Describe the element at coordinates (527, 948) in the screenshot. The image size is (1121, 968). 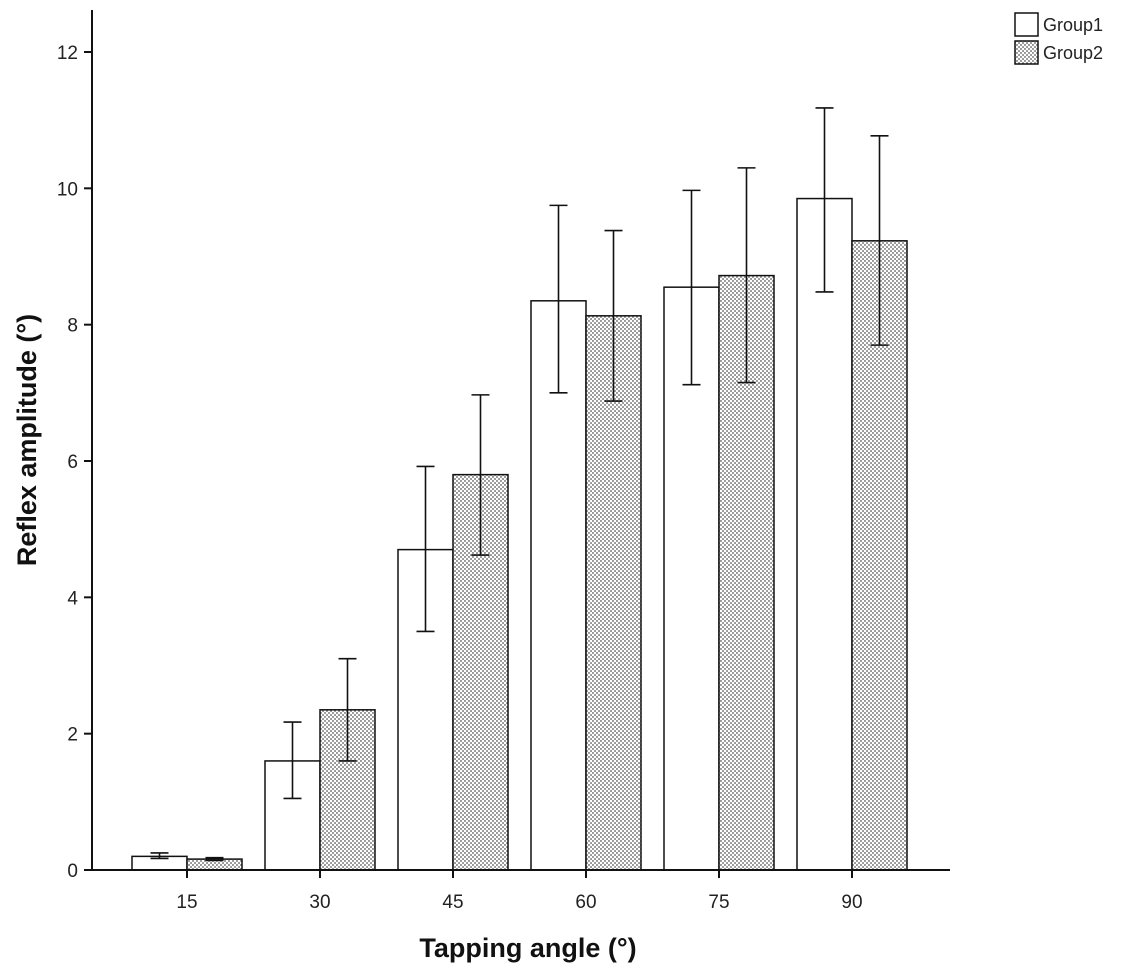
I see `x-axis-title: Tapping angle (°)` at that location.